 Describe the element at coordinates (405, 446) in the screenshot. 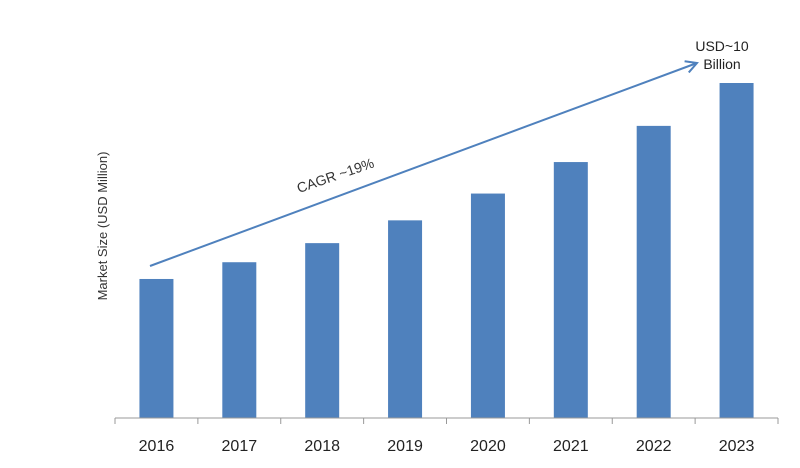

I see `x-tick-label-2019: 2019` at that location.